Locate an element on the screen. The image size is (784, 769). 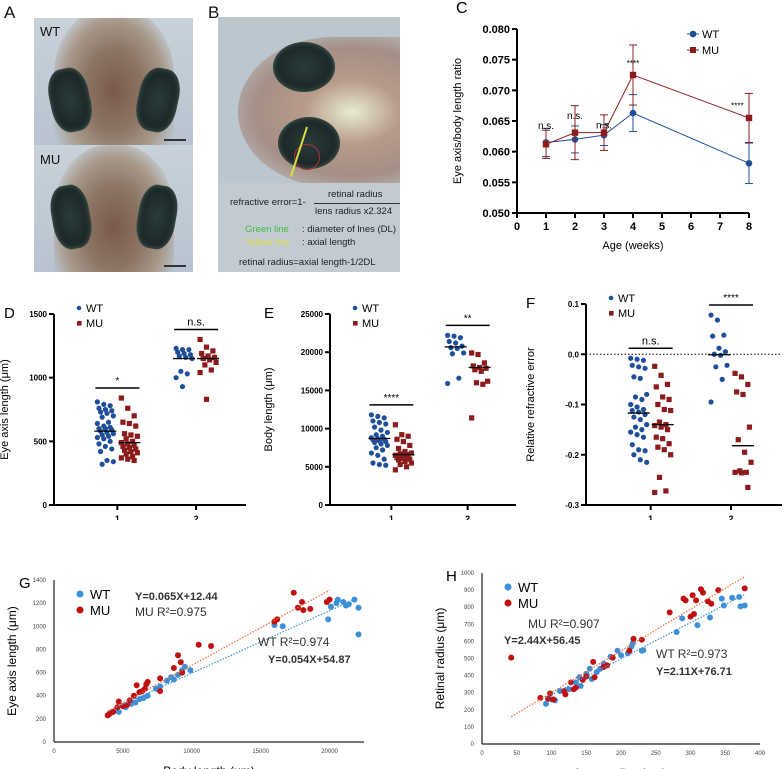
mu-fish-photo: MU is located at coordinates (113, 208).